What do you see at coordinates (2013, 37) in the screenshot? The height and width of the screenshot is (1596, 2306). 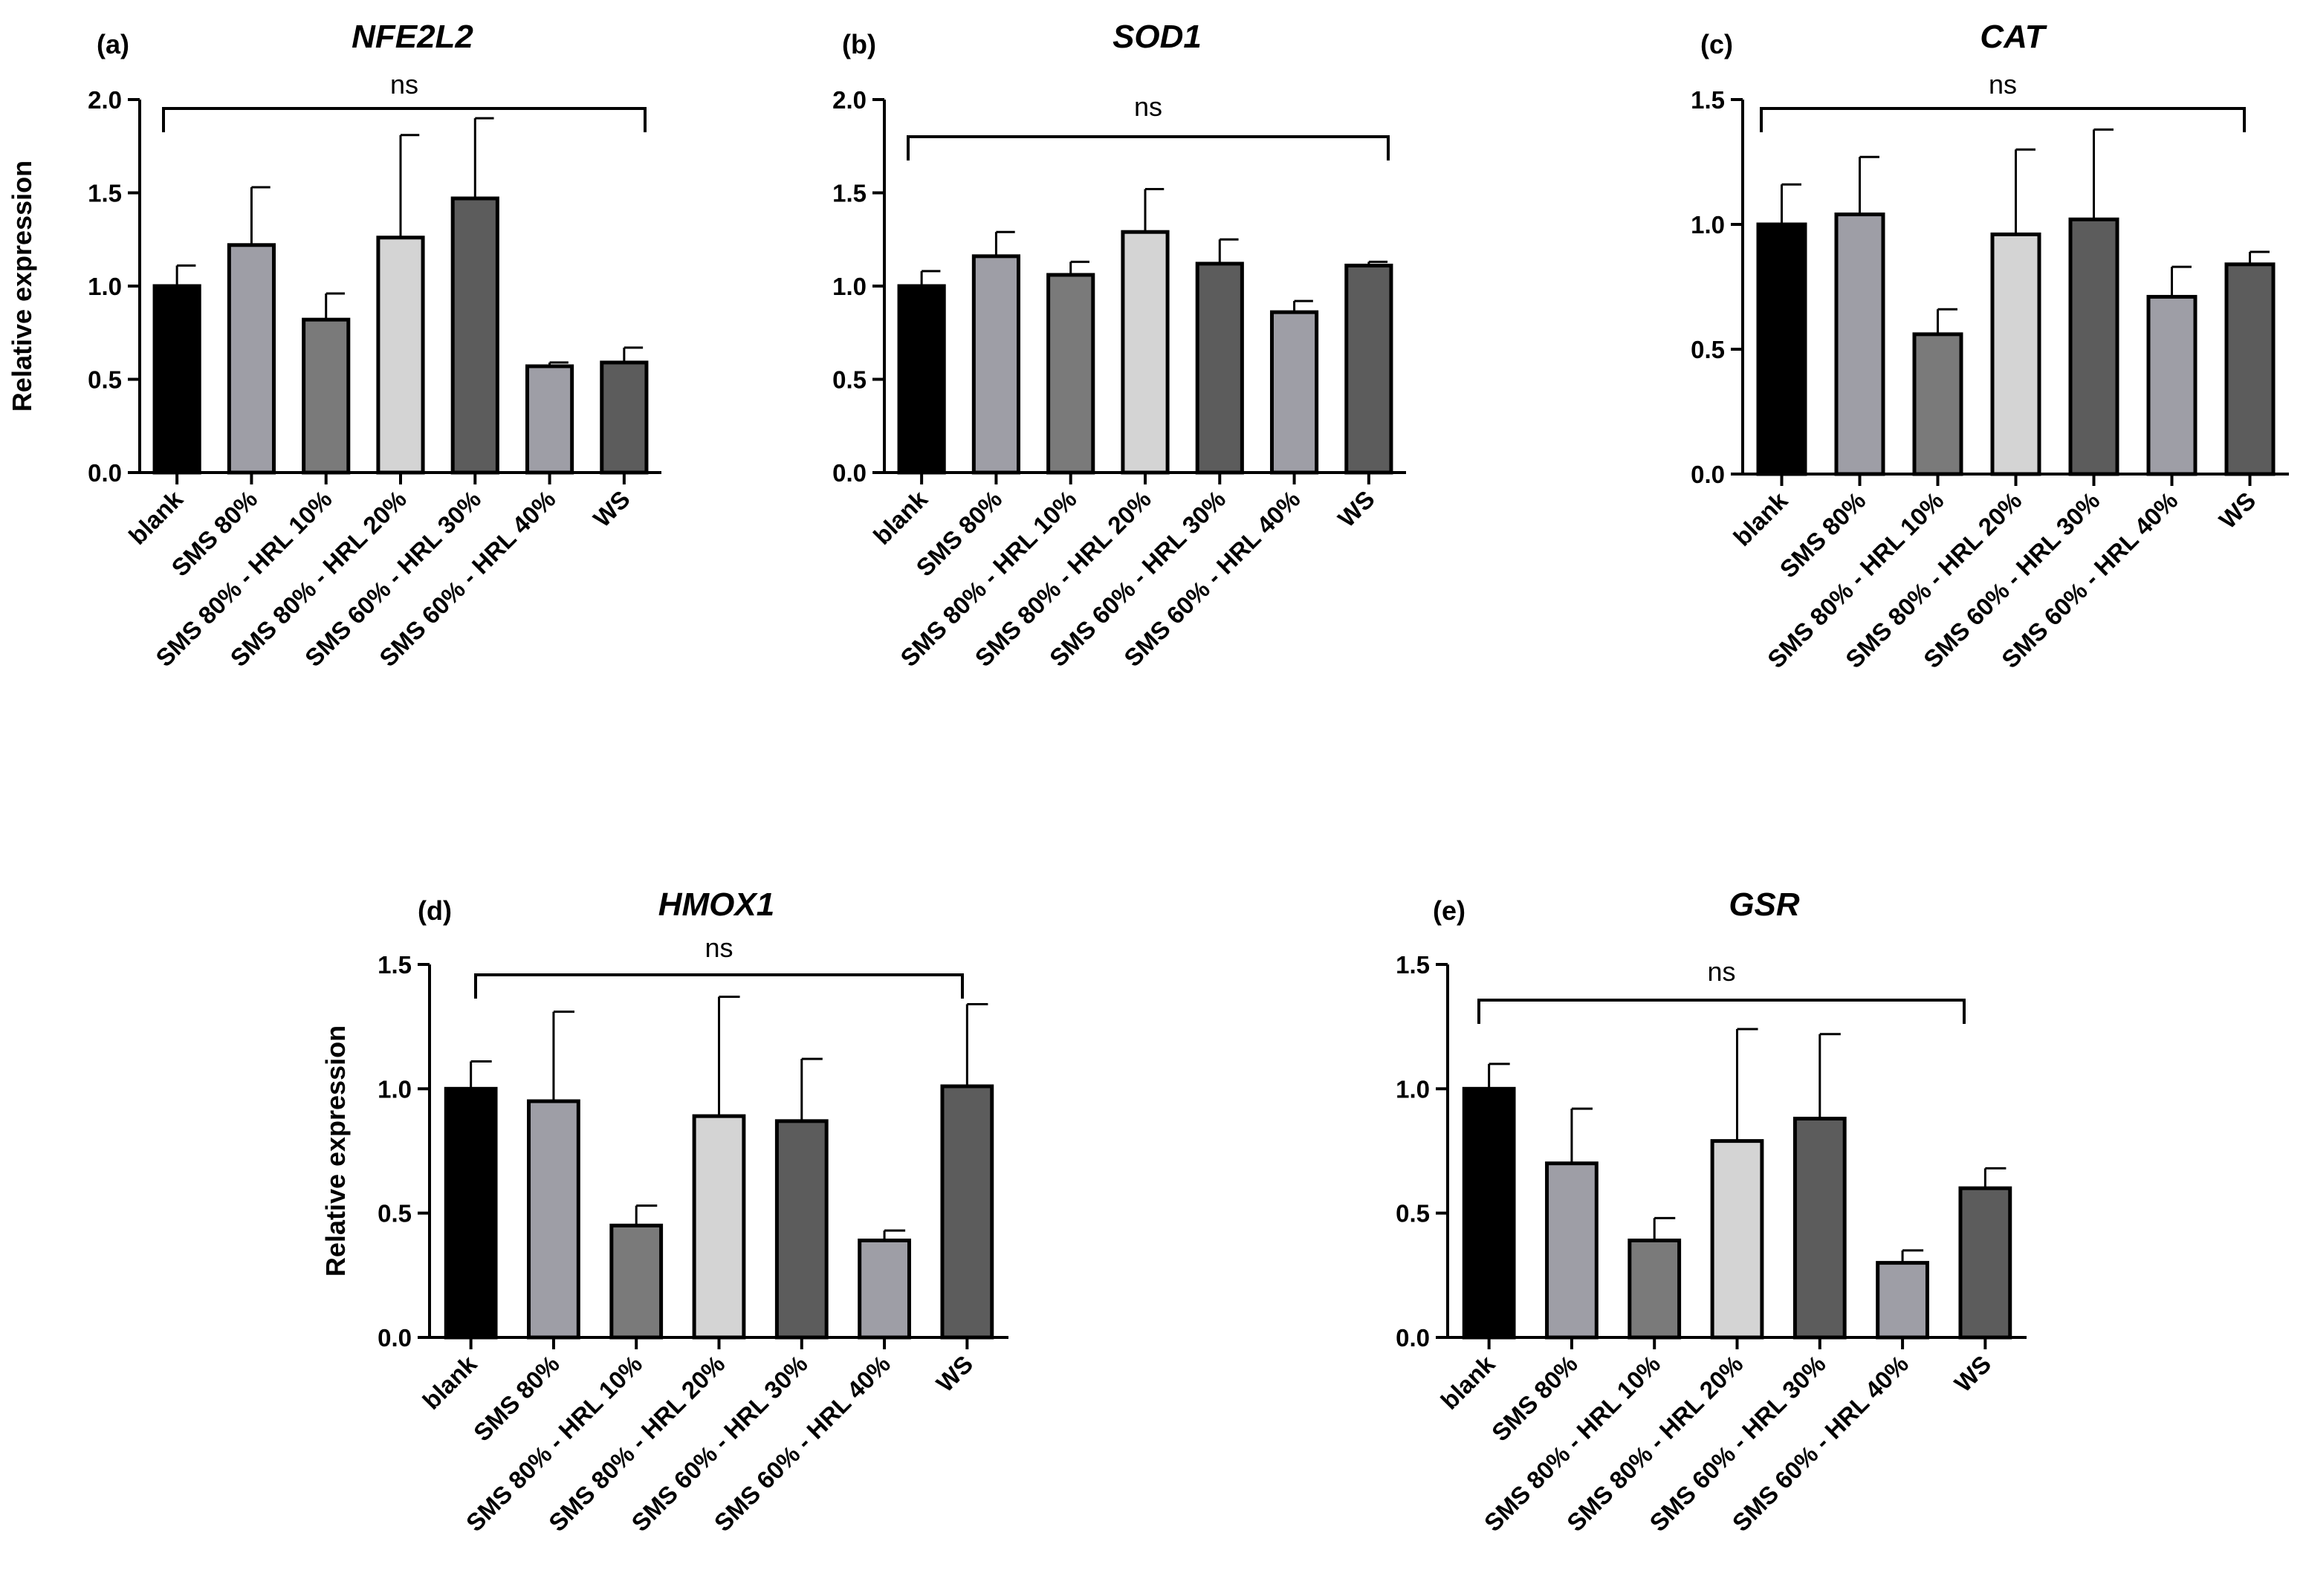 I see `panel-title: CAT` at bounding box center [2013, 37].